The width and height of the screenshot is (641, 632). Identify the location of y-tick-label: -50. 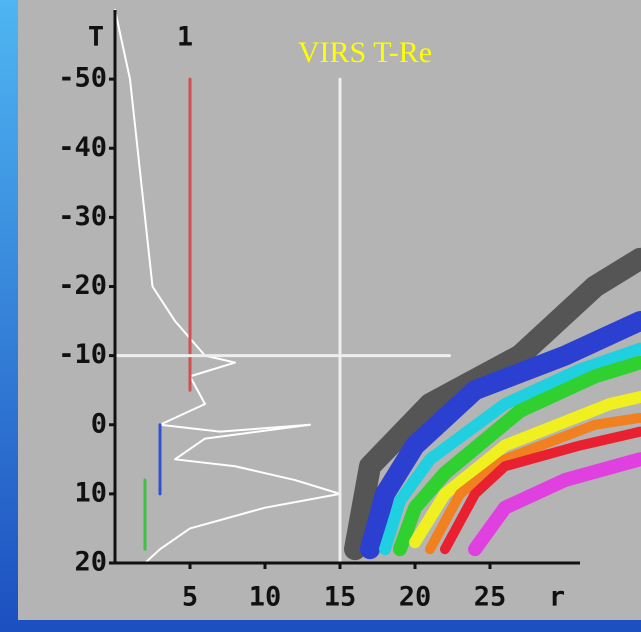
(82, 78).